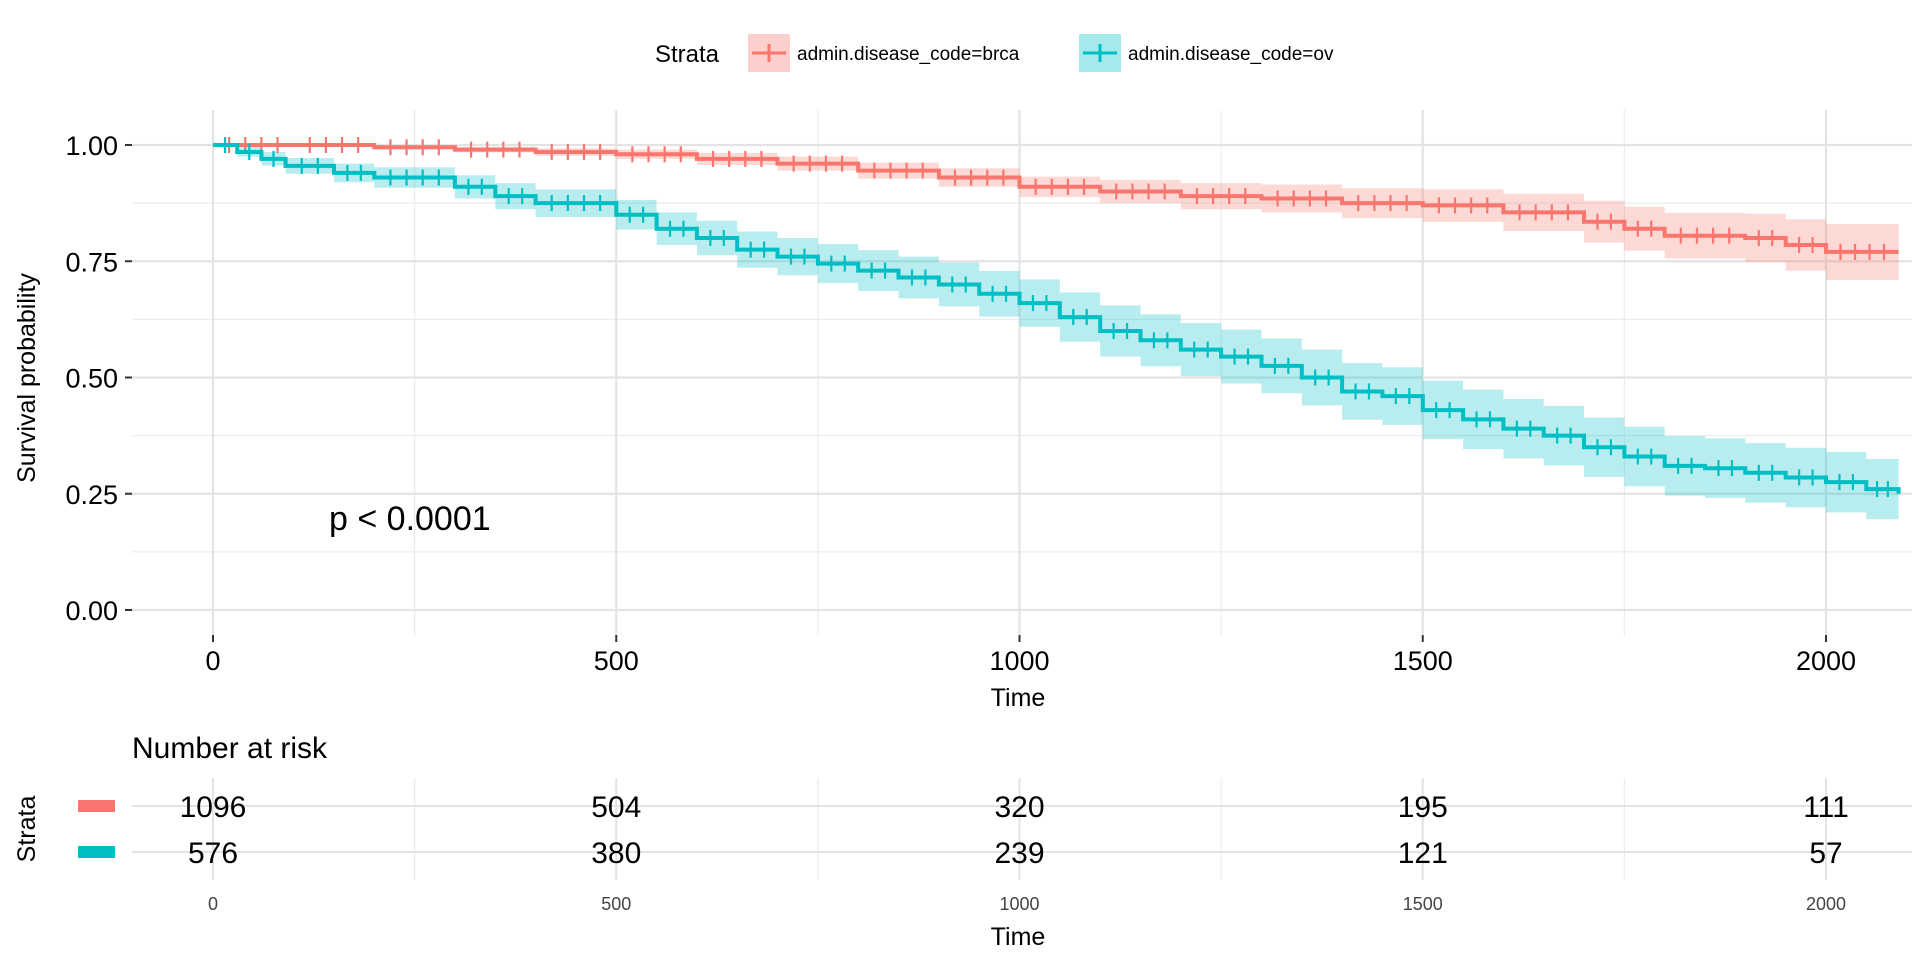 Image resolution: width=1920 pixels, height=960 pixels. I want to click on x-tick-label: 2000, so click(1826, 661).